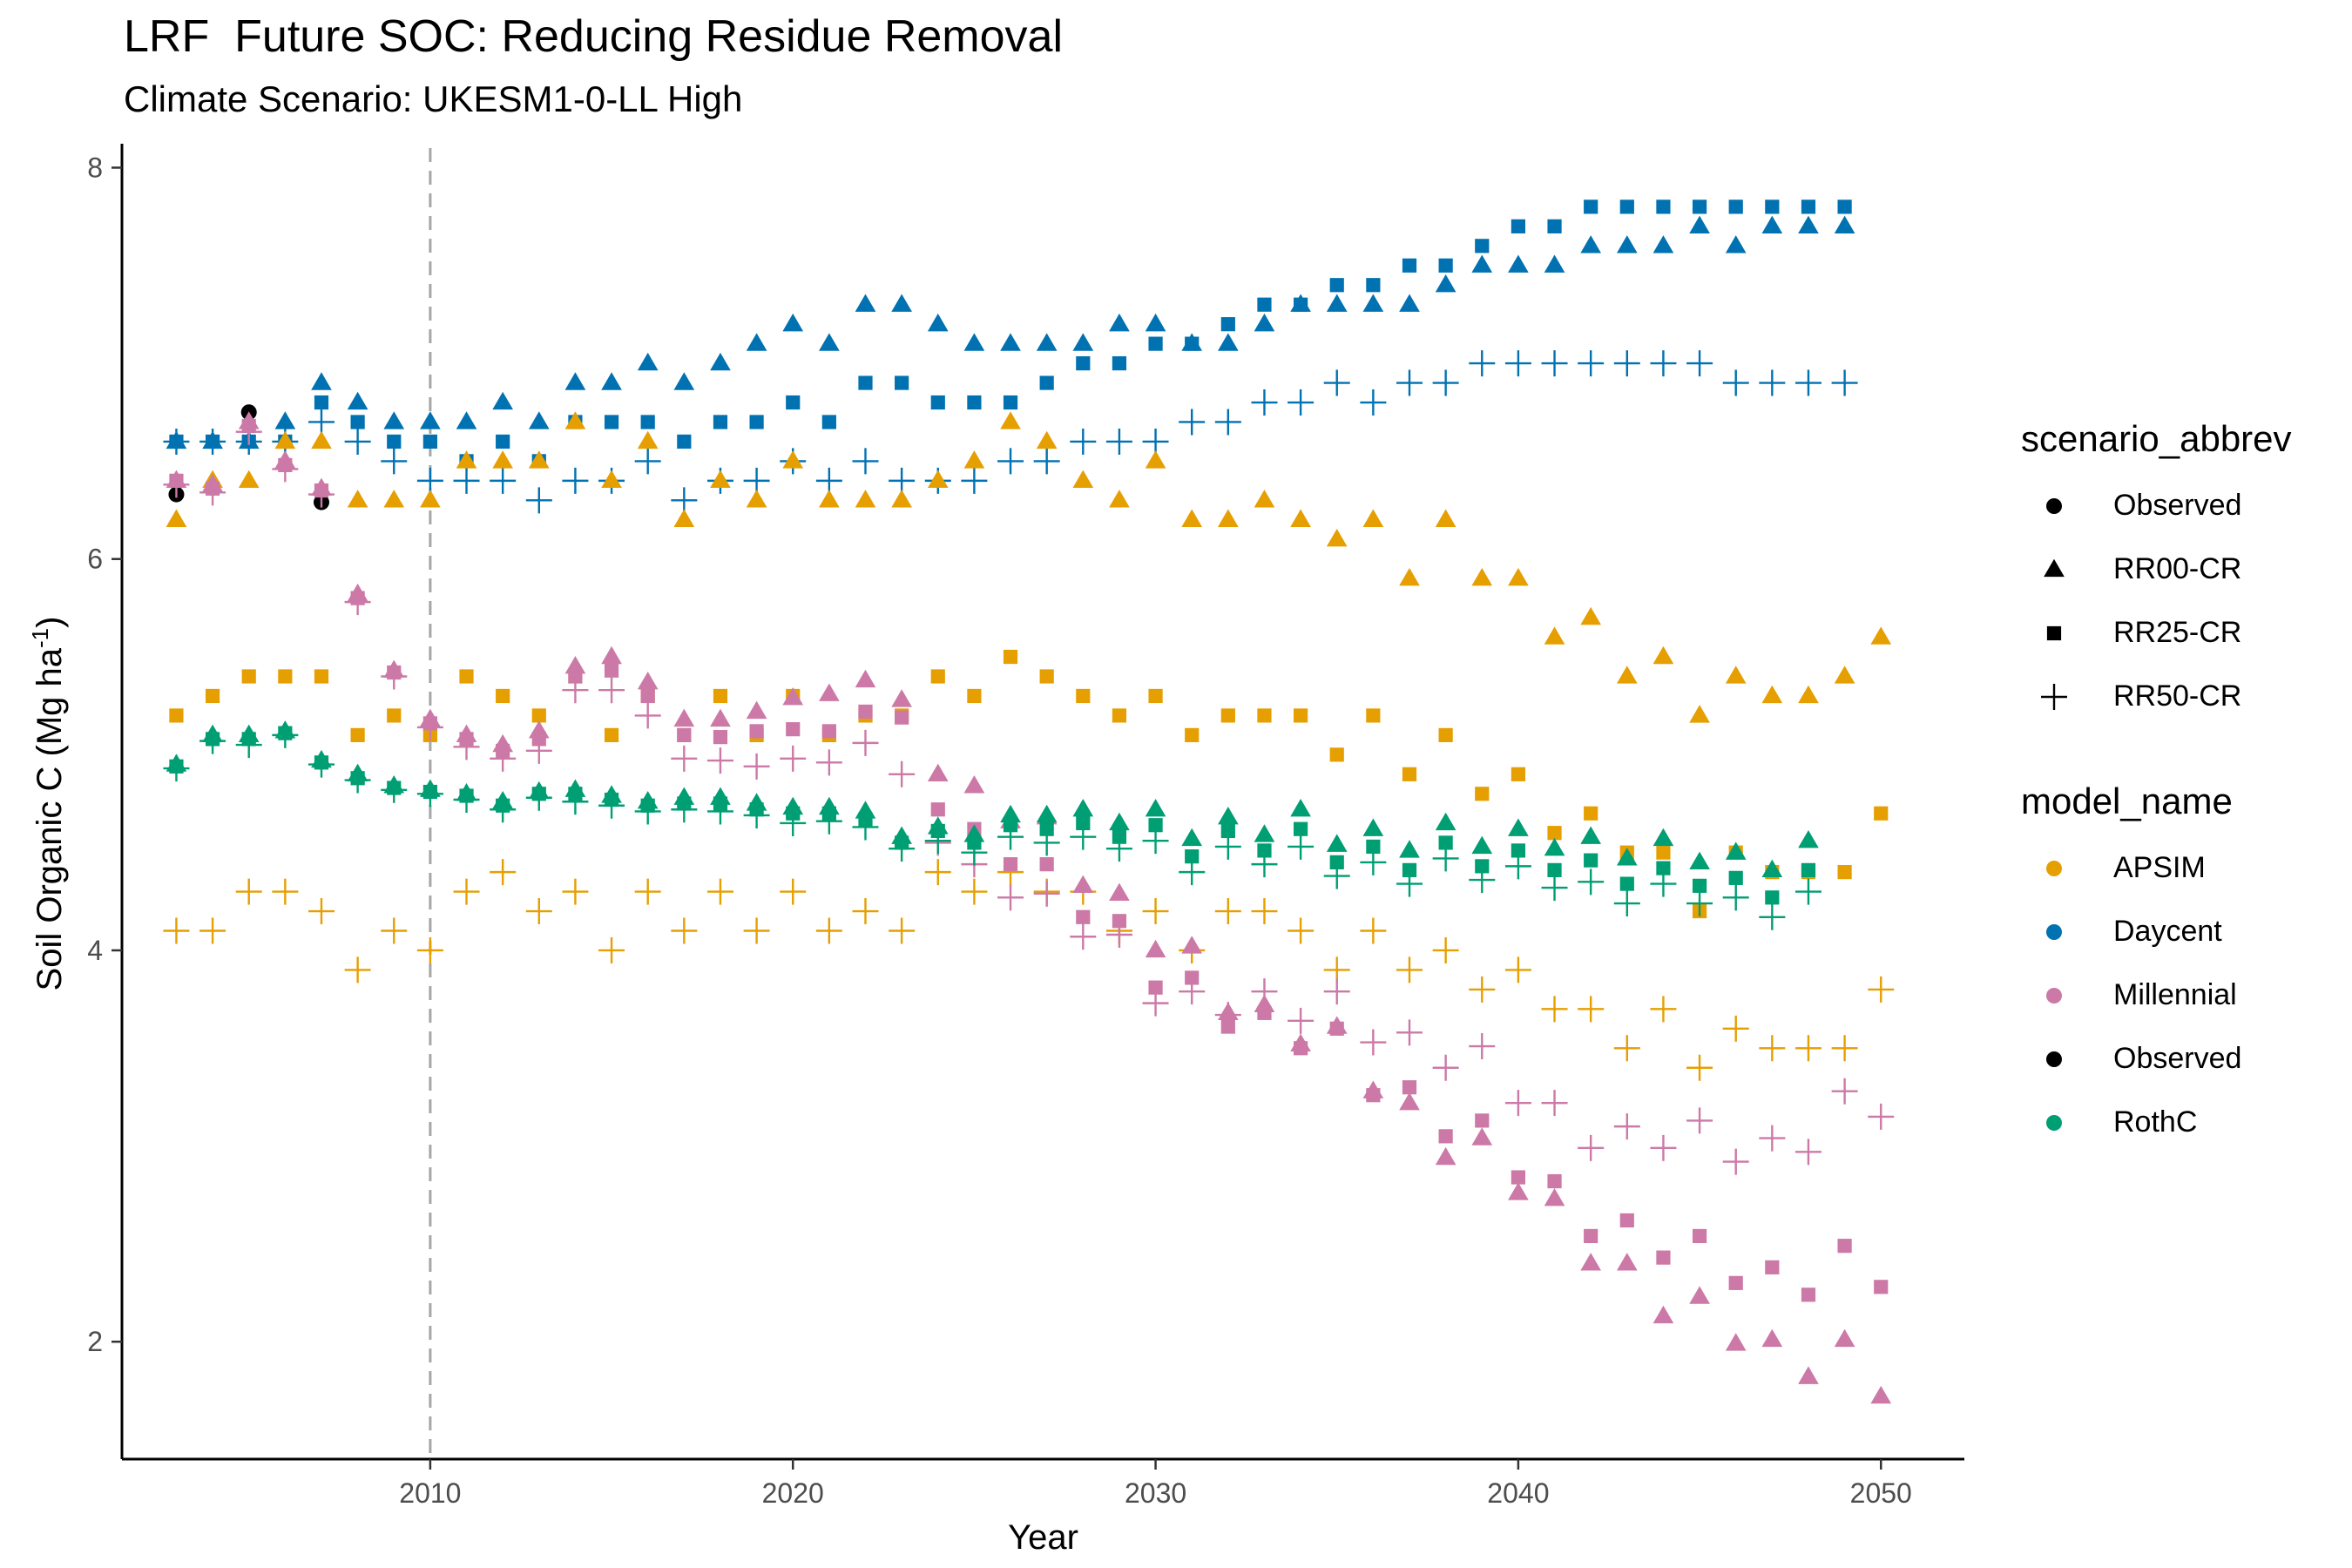 The image size is (2352, 1568). What do you see at coordinates (2177, 569) in the screenshot?
I see `legend-label: RR00-CR` at bounding box center [2177, 569].